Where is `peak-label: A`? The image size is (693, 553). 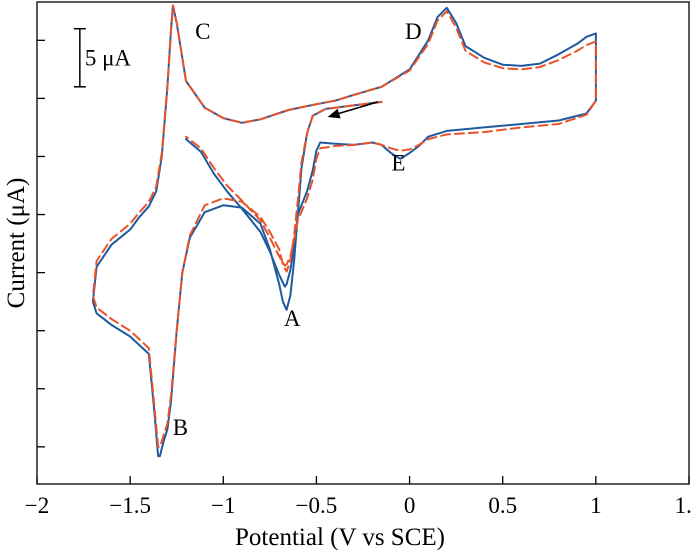
peak-label: A is located at coordinates (292, 318).